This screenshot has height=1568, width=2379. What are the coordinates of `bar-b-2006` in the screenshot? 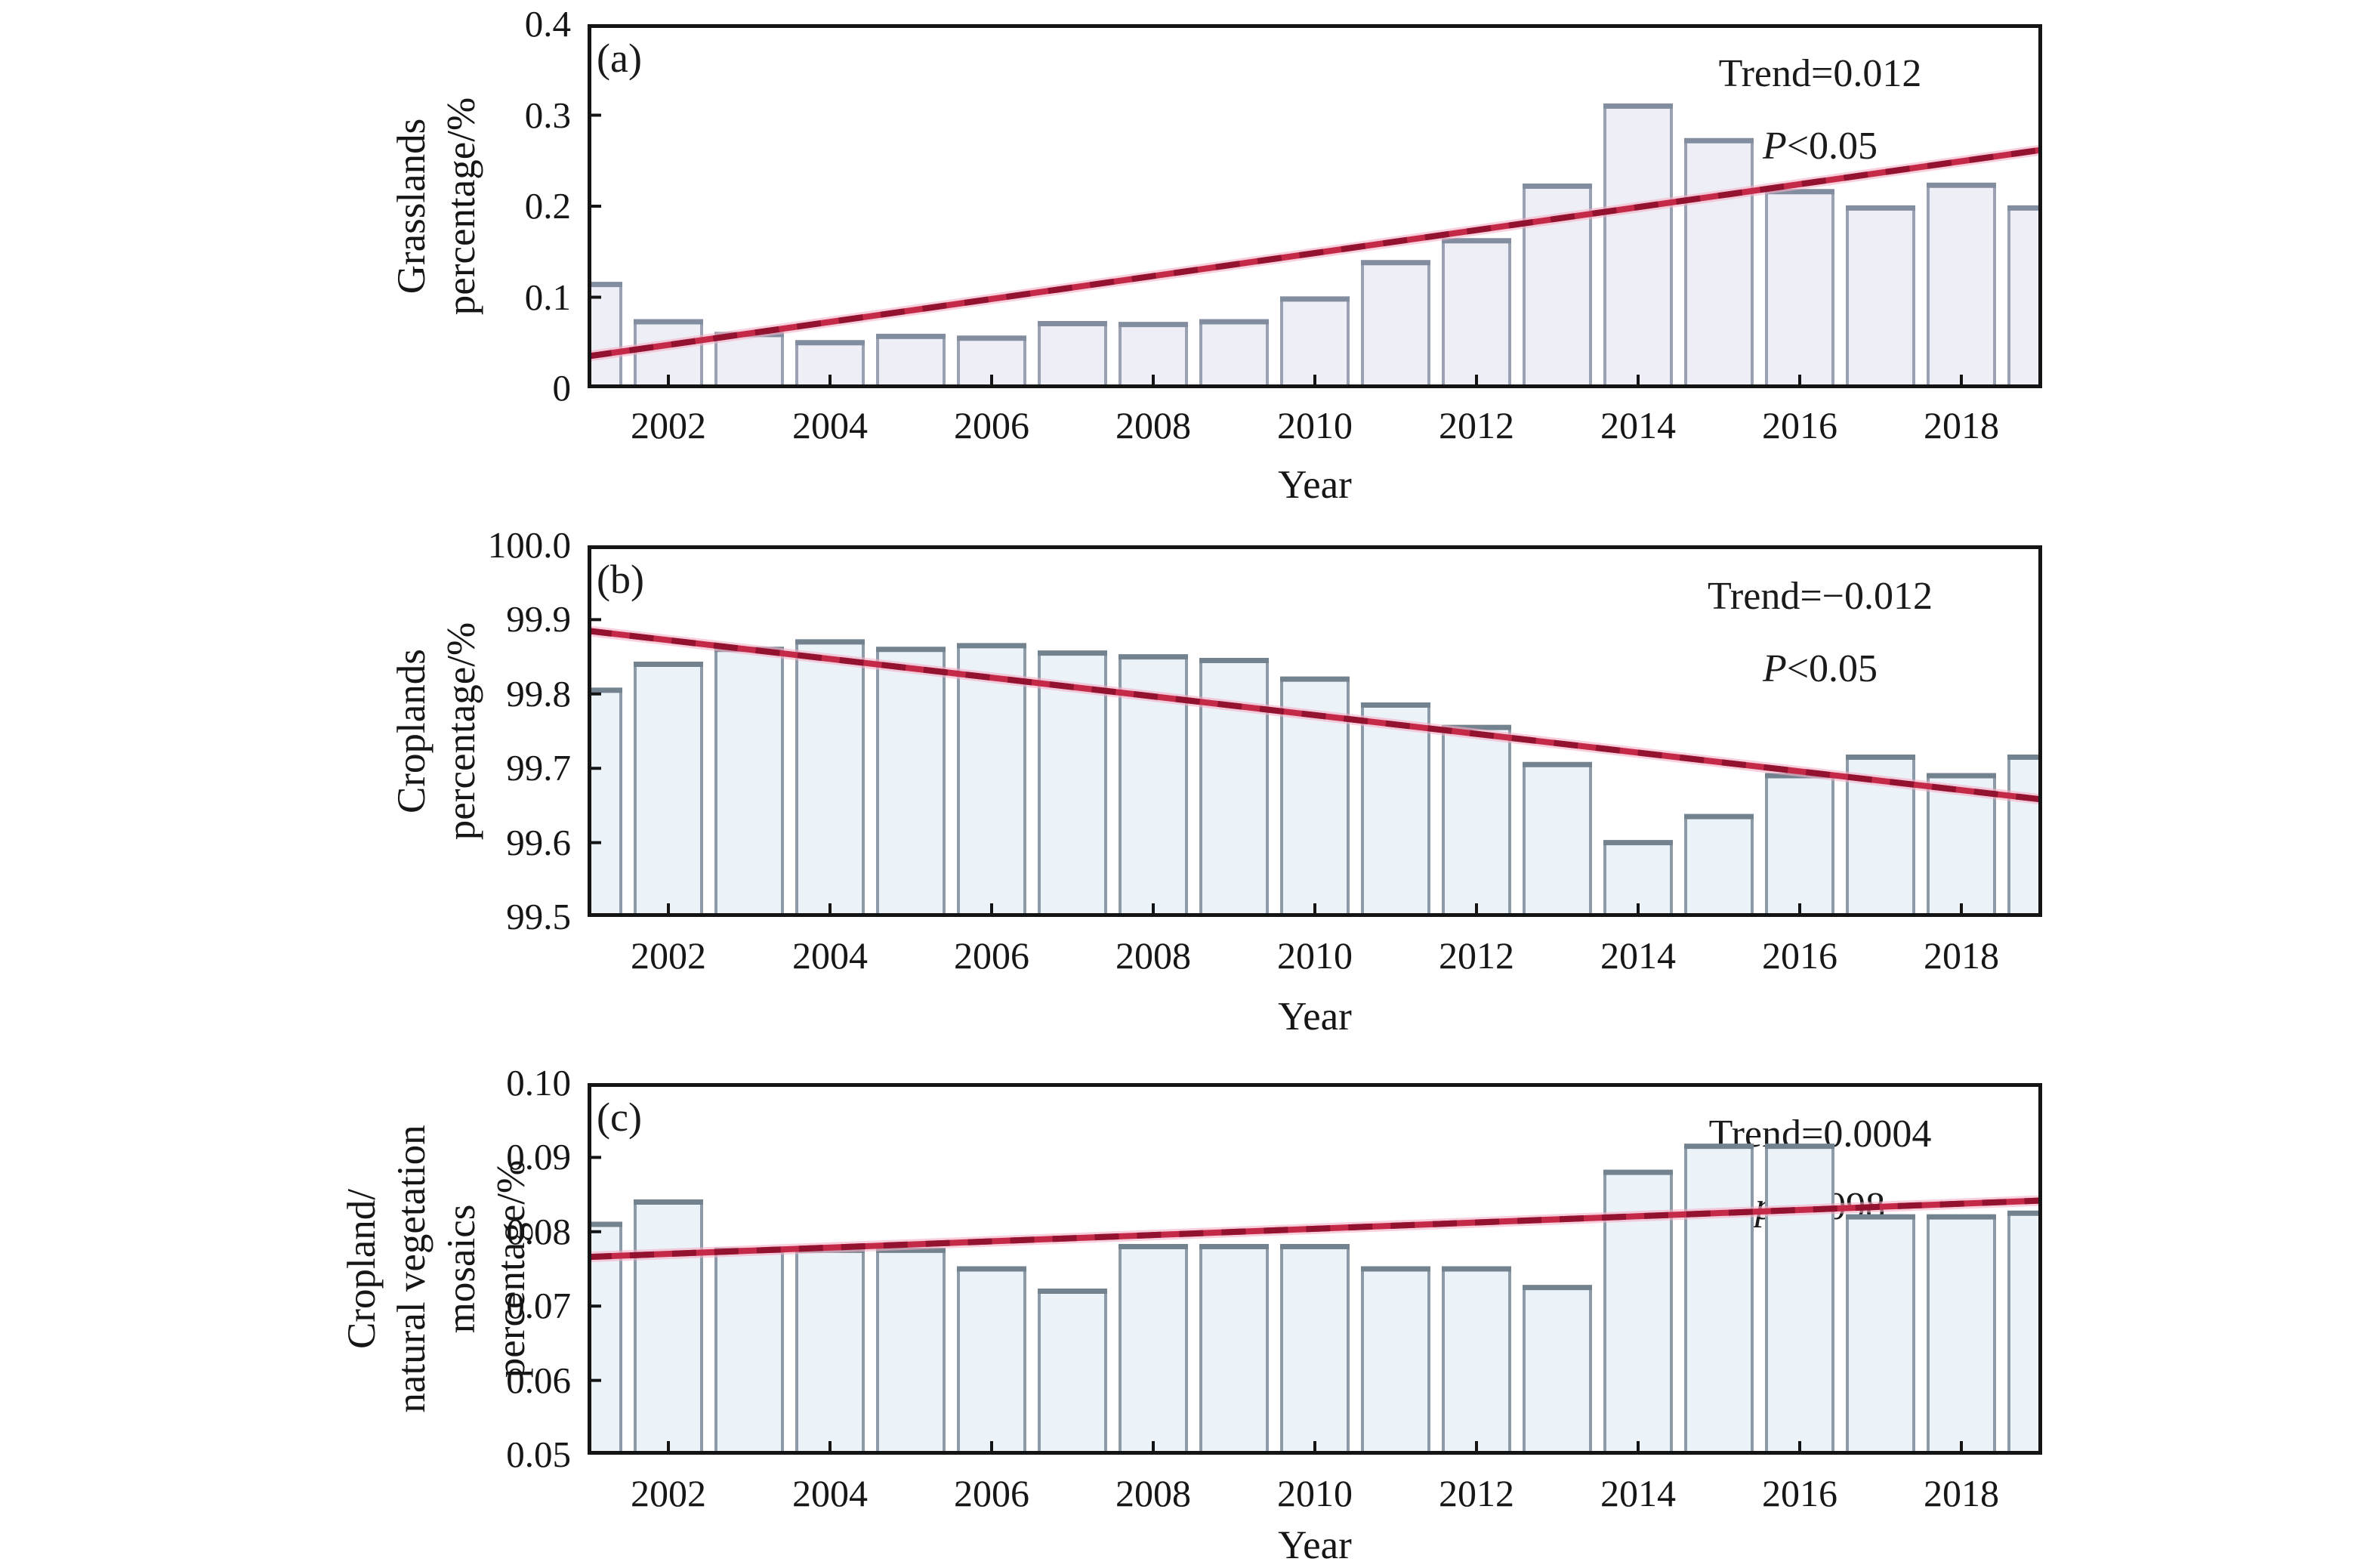 It's located at (991, 781).